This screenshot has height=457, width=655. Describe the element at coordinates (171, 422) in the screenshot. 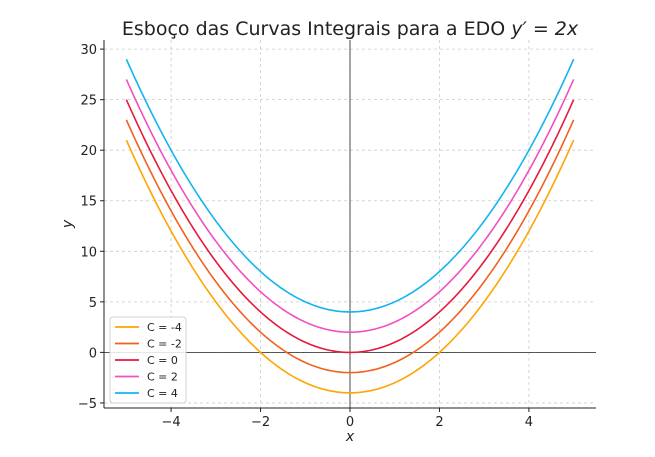

I see `x-tick-label: −4` at that location.